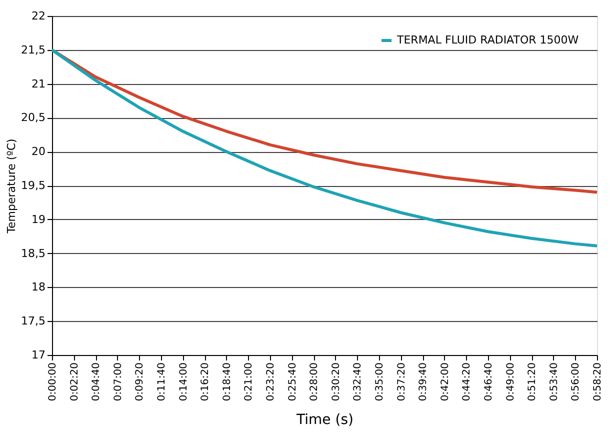  I want to click on x-tick-label: 0:23:20, so click(271, 382).